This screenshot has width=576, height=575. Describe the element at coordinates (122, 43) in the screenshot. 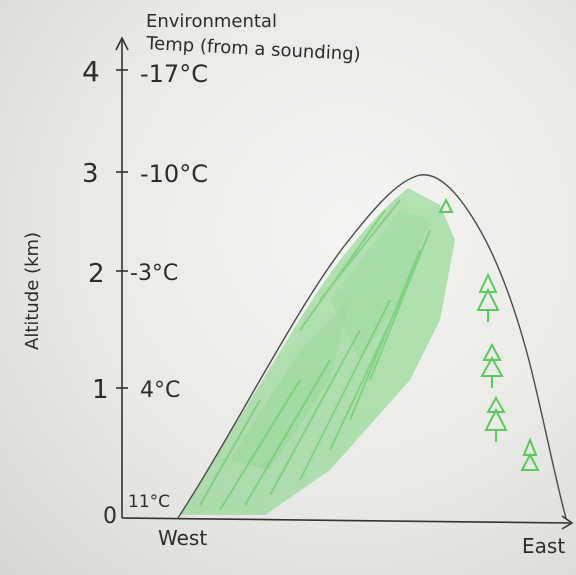

I see `altitude-axis-arrow` at that location.